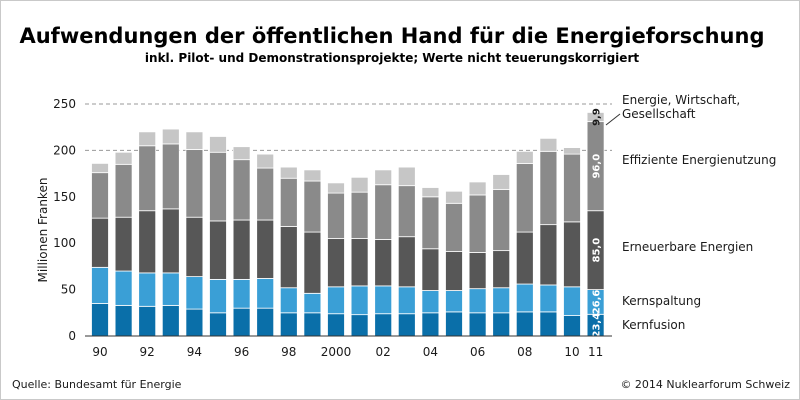 Image resolution: width=800 pixels, height=400 pixels. I want to click on value-label-2011-series-2: 85,0, so click(597, 250).